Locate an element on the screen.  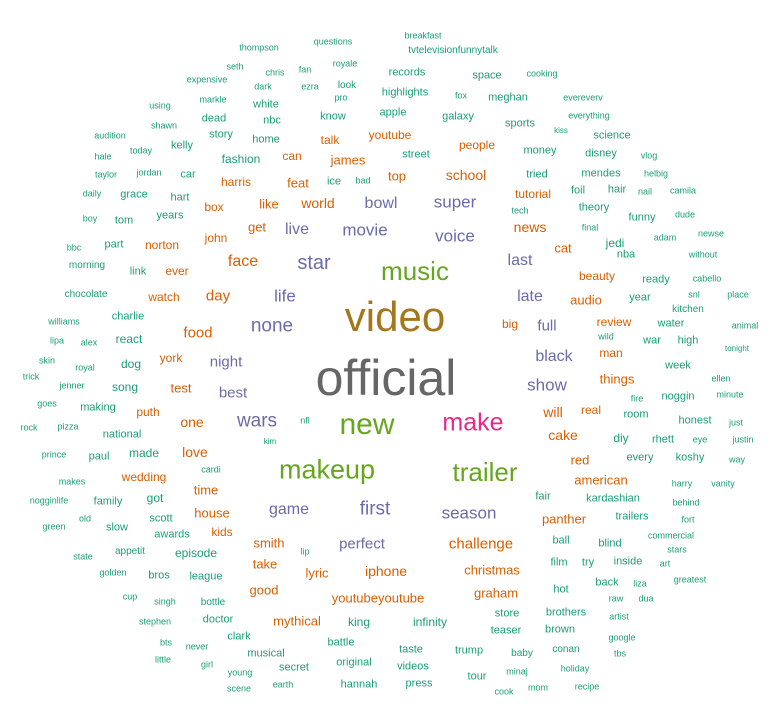
word-norton: norton is located at coordinates (162, 245).